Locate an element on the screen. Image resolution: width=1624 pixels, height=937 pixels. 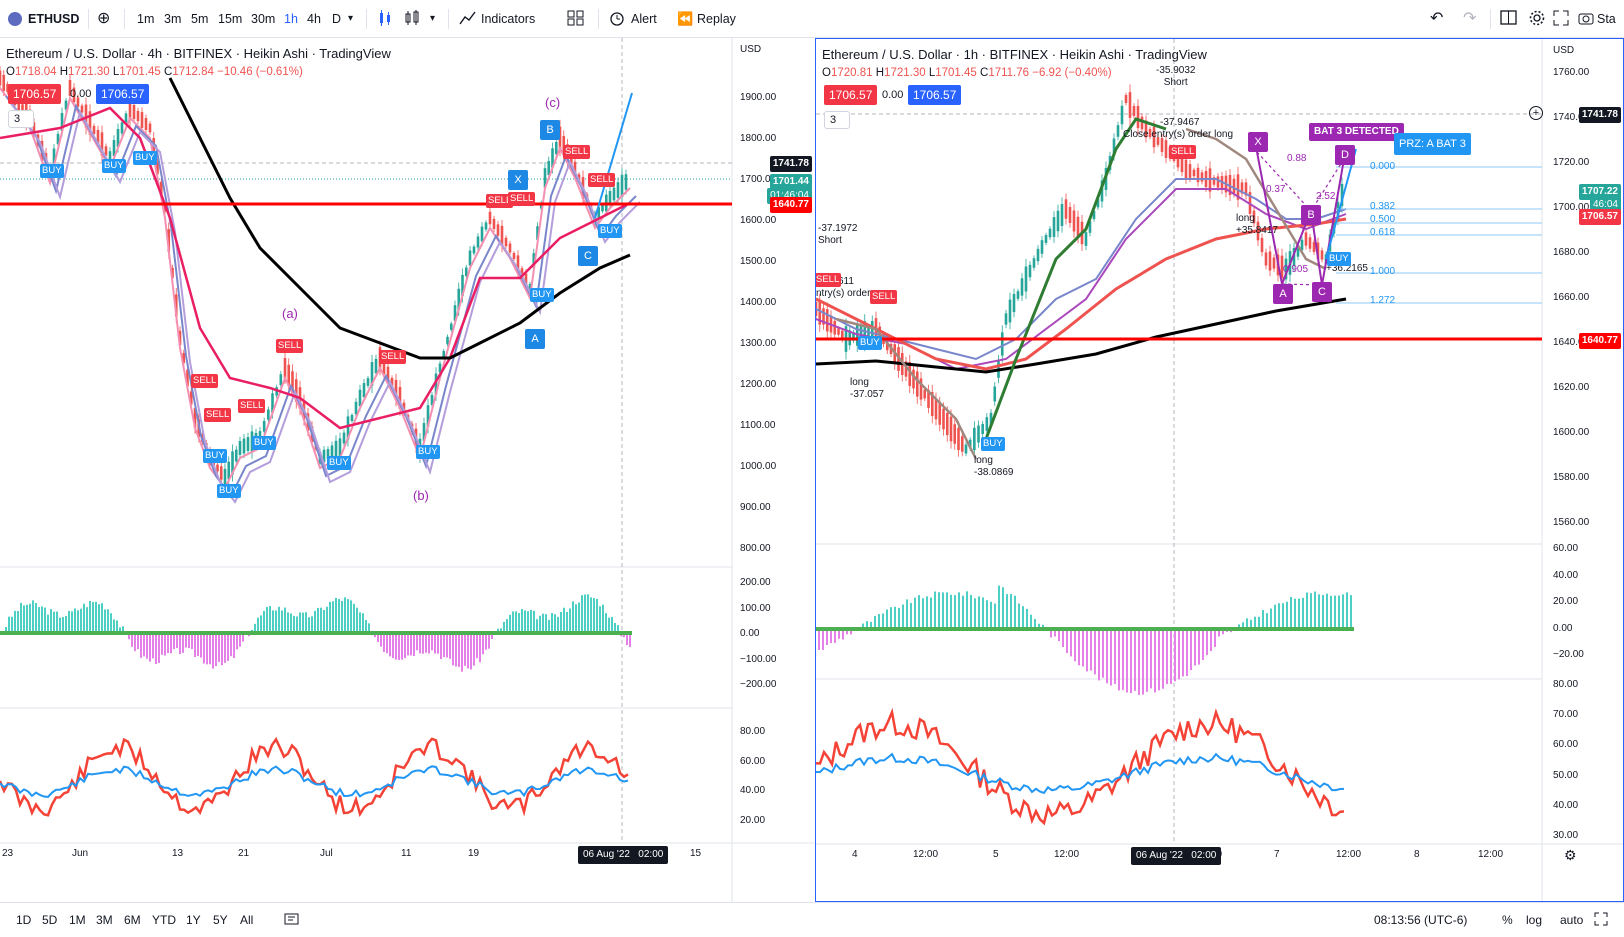
timeframe-4h: 4h is located at coordinates (314, 19).